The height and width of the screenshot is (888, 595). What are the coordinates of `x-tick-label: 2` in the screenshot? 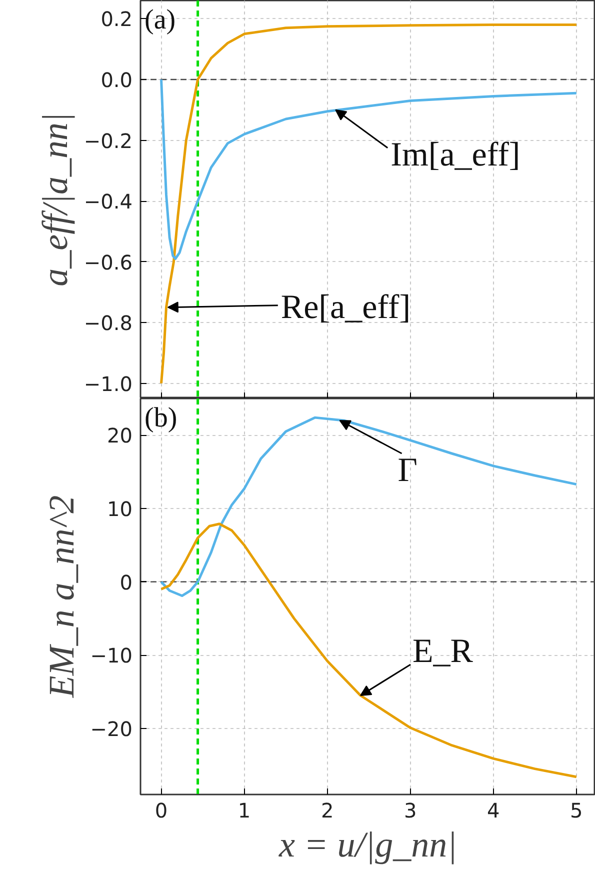 It's located at (327, 810).